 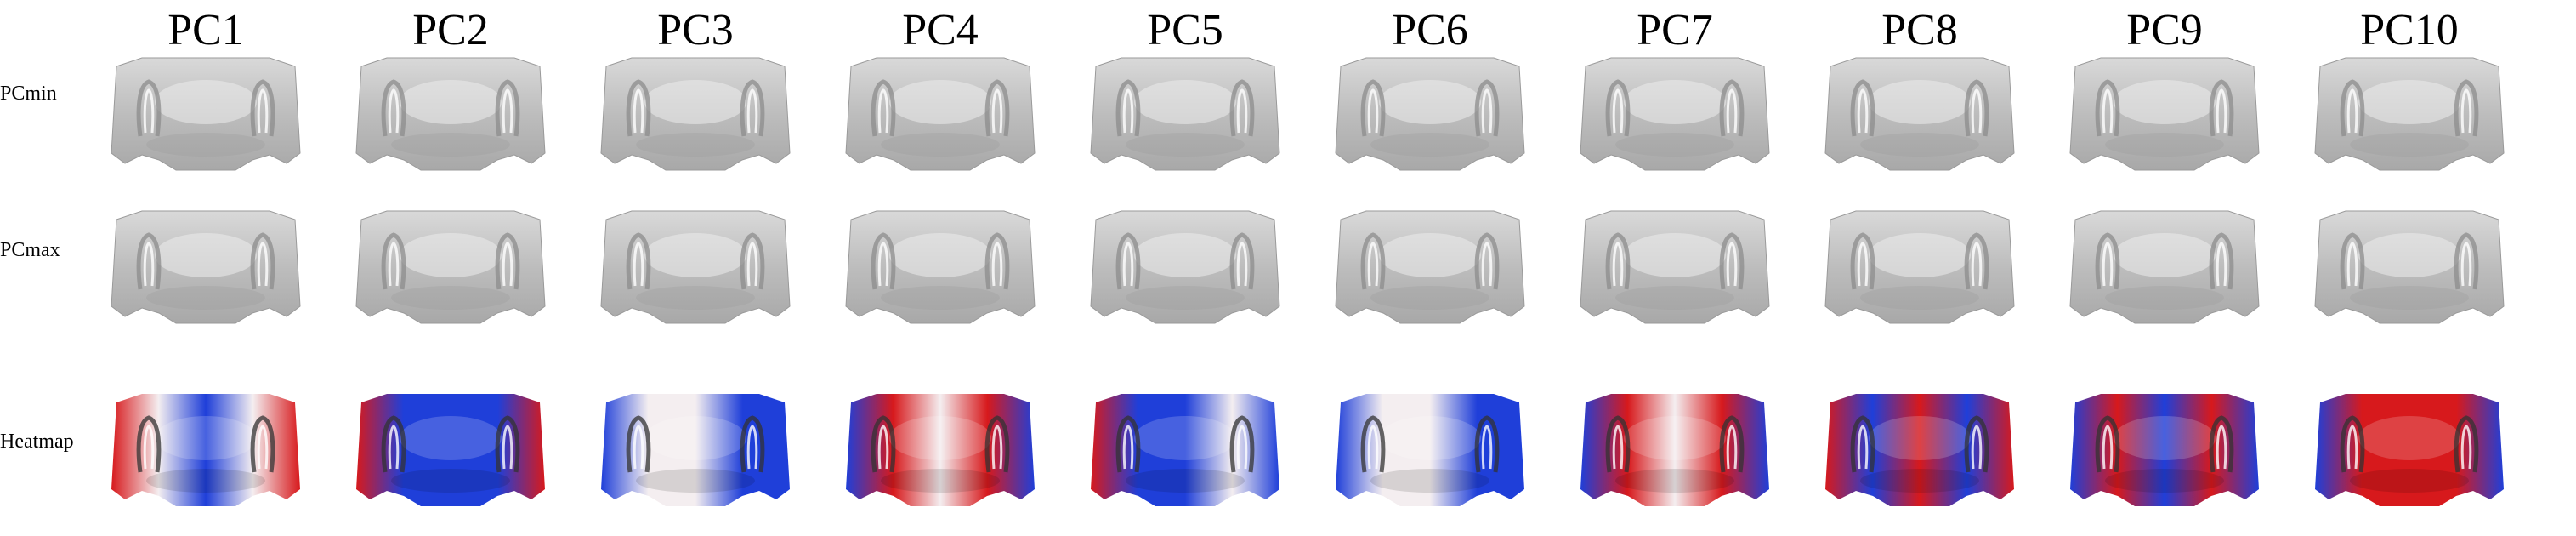 I want to click on mesh-pc4-heatmap, so click(x=941, y=451).